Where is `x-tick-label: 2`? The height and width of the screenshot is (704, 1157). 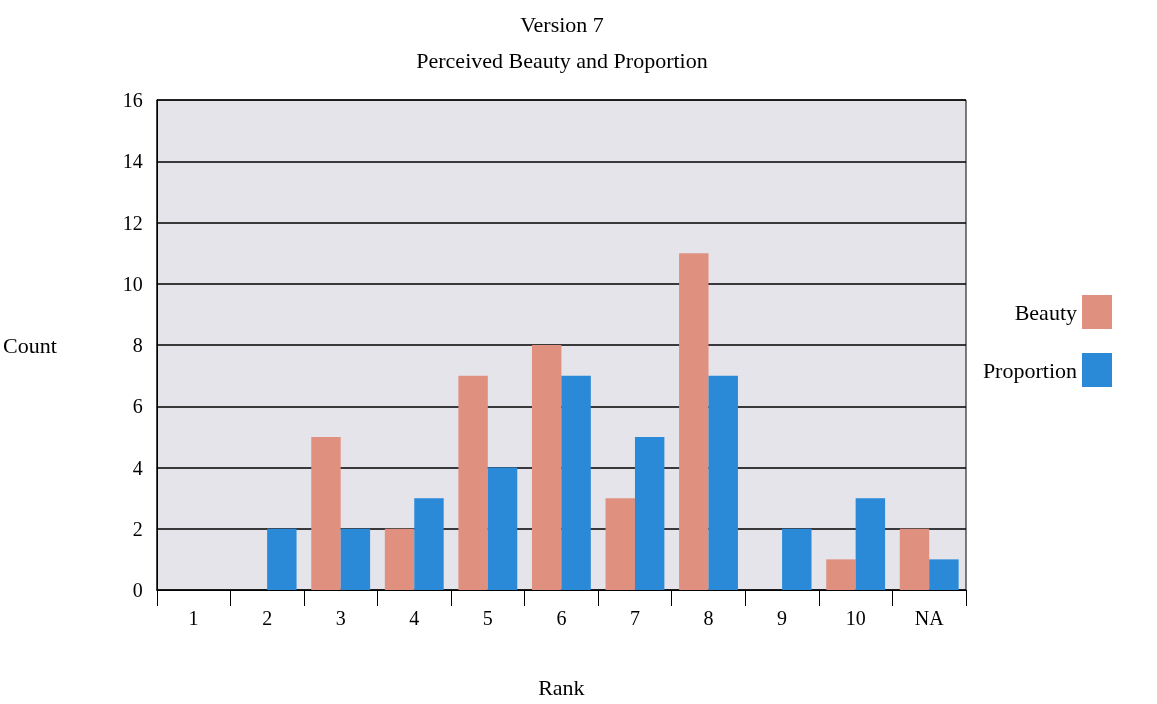
x-tick-label: 2 is located at coordinates (267, 618).